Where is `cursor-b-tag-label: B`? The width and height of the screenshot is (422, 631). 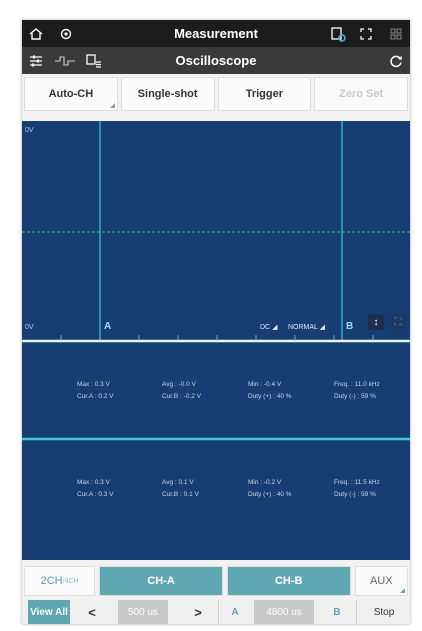
cursor-b-tag-label: B is located at coordinates (337, 612).